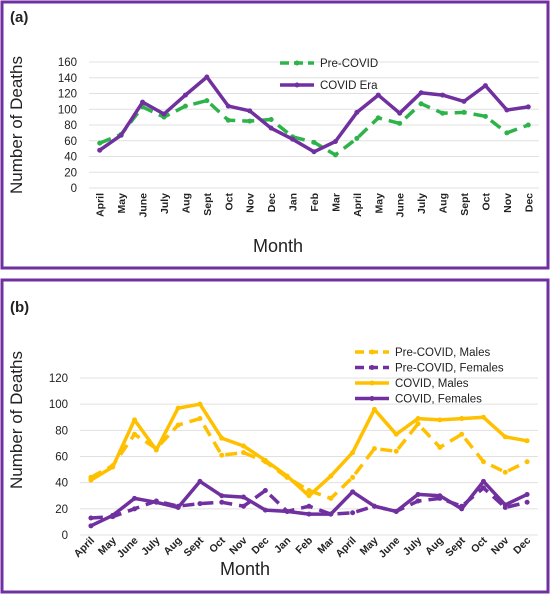 The width and height of the screenshot is (550, 601). Describe the element at coordinates (314, 127) in the screenshot. I see `series-line` at that location.